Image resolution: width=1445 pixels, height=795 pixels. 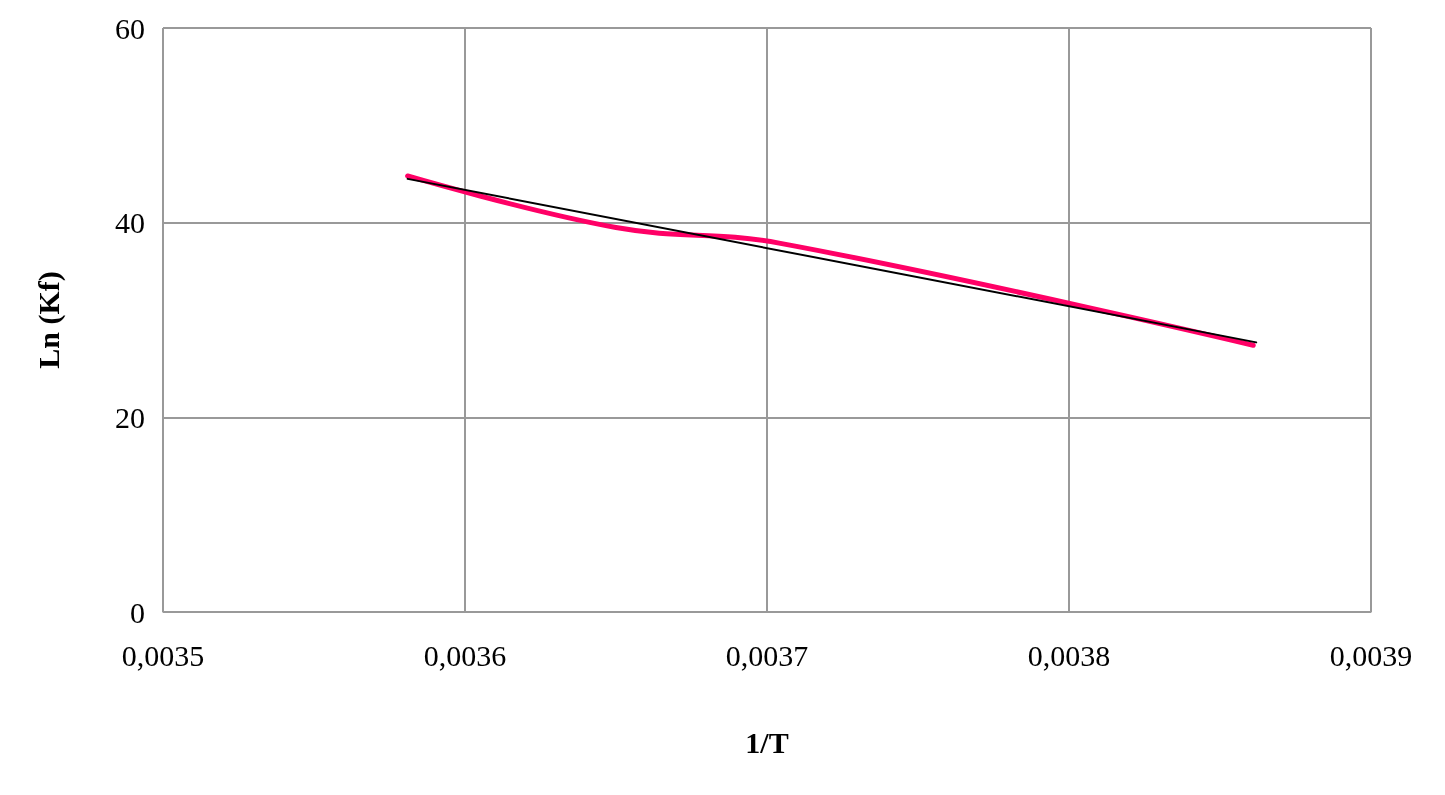 What do you see at coordinates (163, 655) in the screenshot?
I see `x-tick-label: 0,0035` at bounding box center [163, 655].